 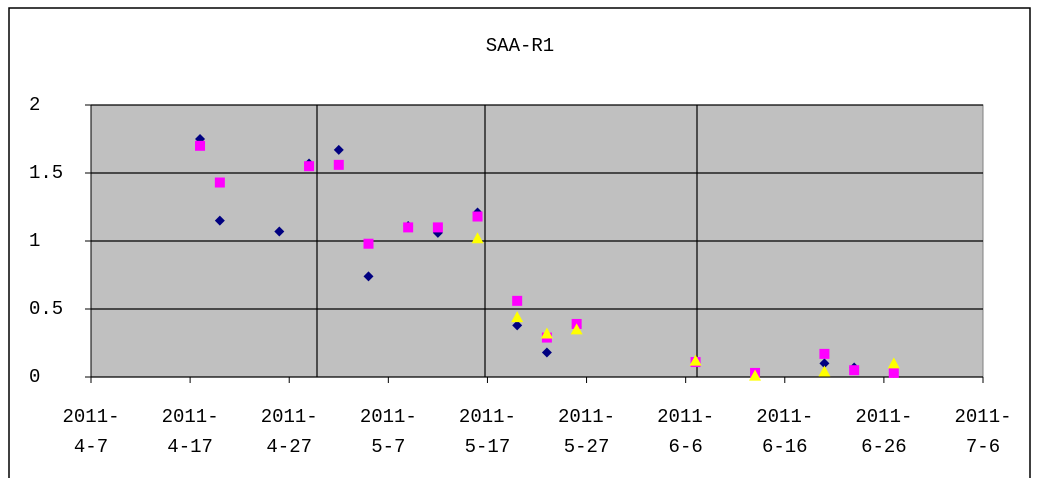 I want to click on y-tick-label: 0.5, so click(x=46, y=309).